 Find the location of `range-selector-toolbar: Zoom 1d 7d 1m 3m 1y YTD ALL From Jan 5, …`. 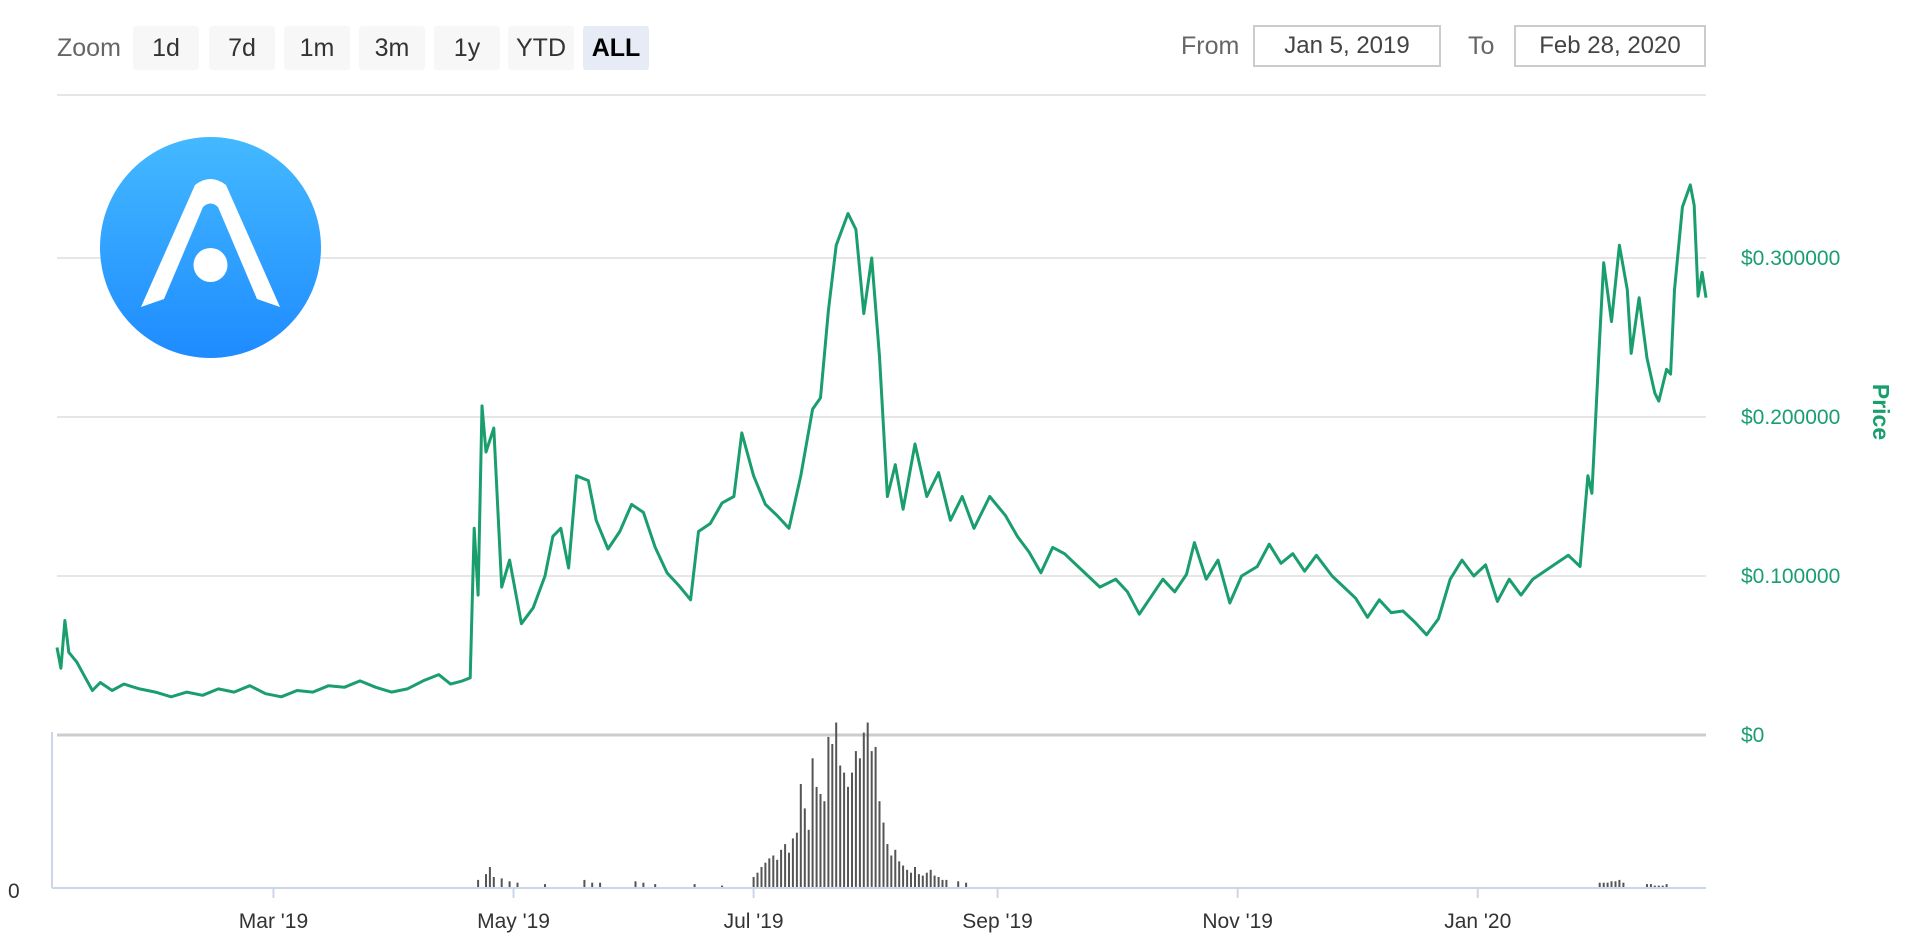

range-selector-toolbar: Zoom 1d 7d 1m 3m 1y YTD ALL From Jan 5, … is located at coordinates (955, 45).